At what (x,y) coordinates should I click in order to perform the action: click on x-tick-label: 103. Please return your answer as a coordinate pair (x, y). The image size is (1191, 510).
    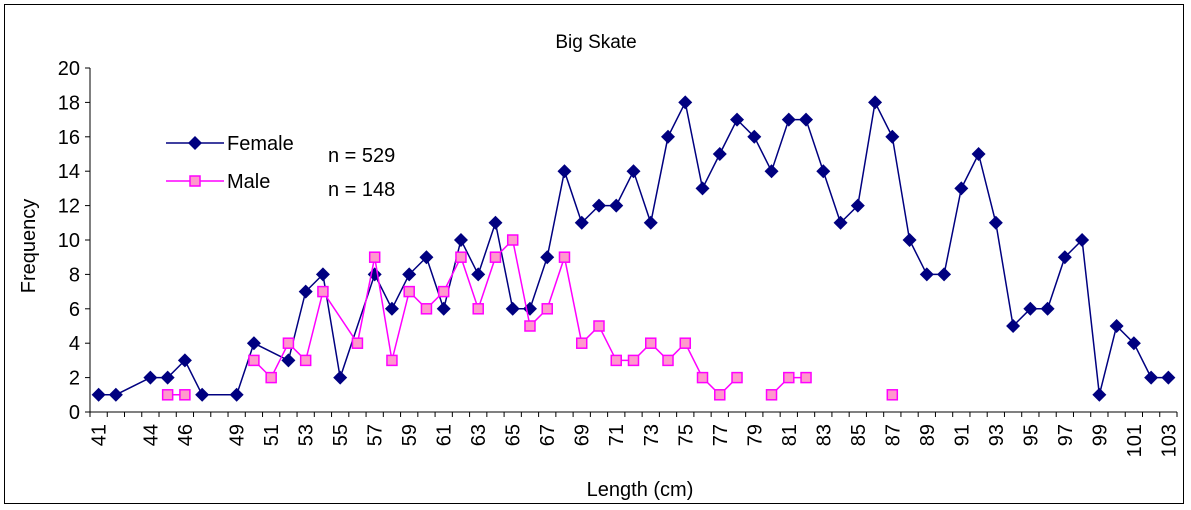
    Looking at the image, I should click on (1169, 440).